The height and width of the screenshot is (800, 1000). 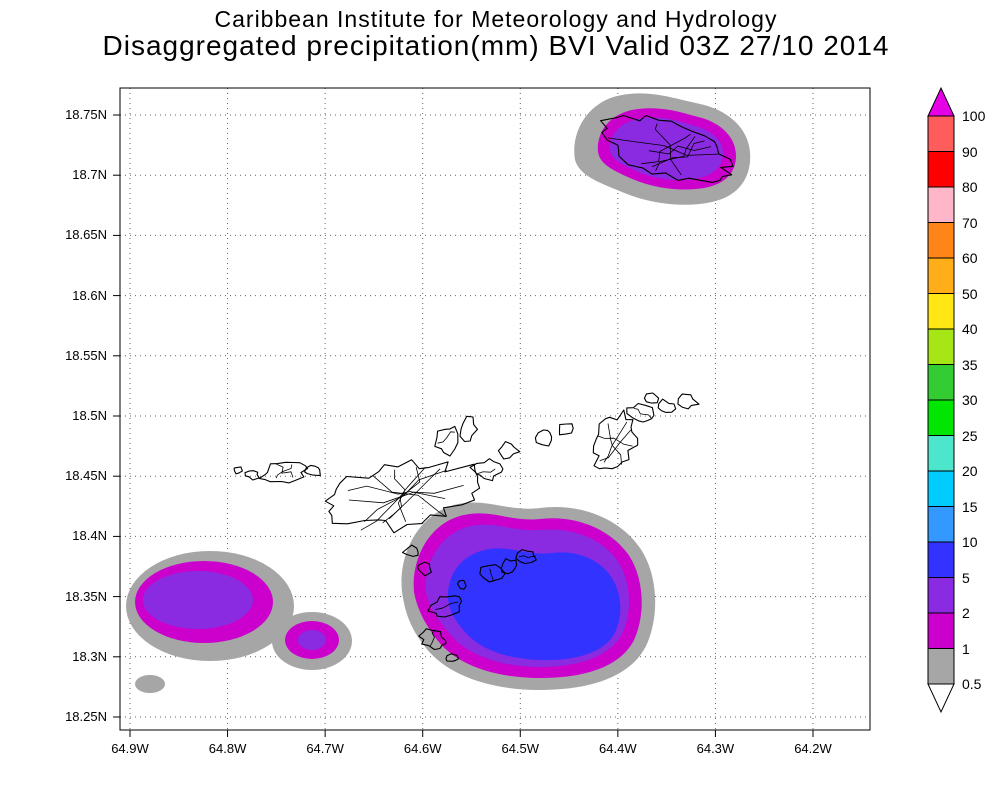 What do you see at coordinates (715, 748) in the screenshot?
I see `lon-tick-label: 64.3W` at bounding box center [715, 748].